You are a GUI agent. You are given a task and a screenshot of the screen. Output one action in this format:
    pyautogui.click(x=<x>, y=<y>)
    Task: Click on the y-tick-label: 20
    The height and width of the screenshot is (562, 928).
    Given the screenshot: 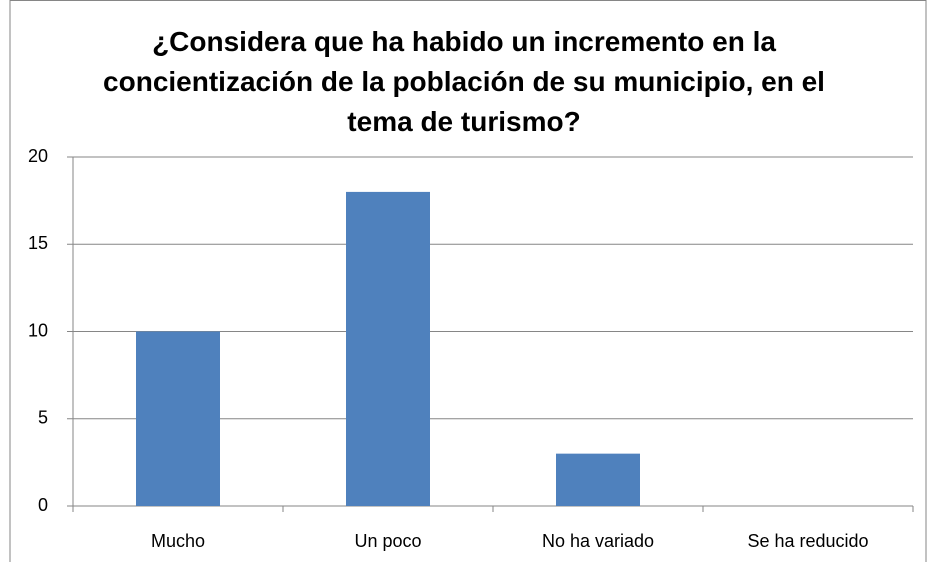 What is the action you would take?
    pyautogui.click(x=38, y=156)
    